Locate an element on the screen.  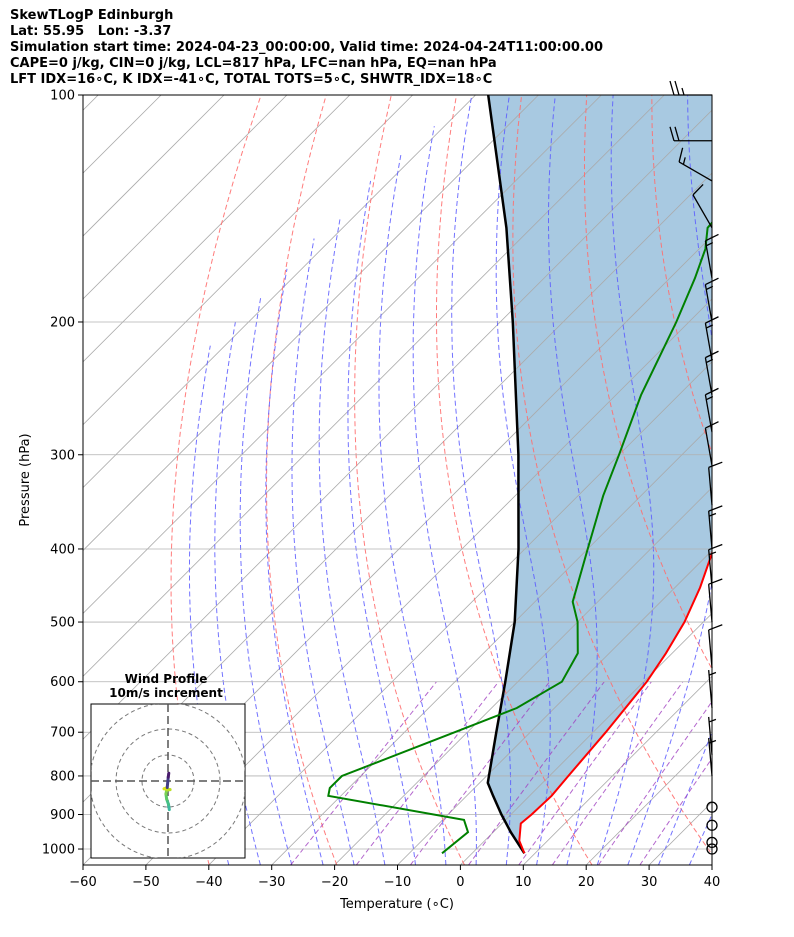
hodograph-segment is located at coordinates (167, 782).